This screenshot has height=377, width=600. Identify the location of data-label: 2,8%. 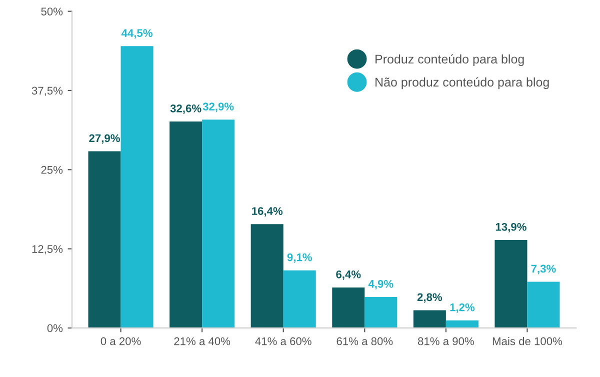
(429, 298).